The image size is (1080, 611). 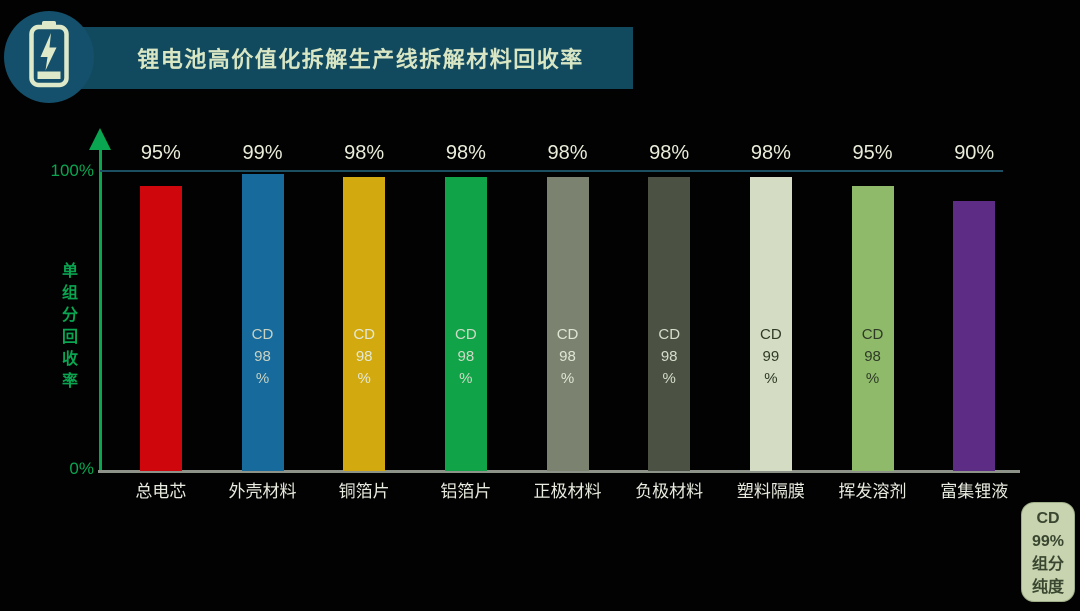 I want to click on x-axis, so click(x=559, y=471).